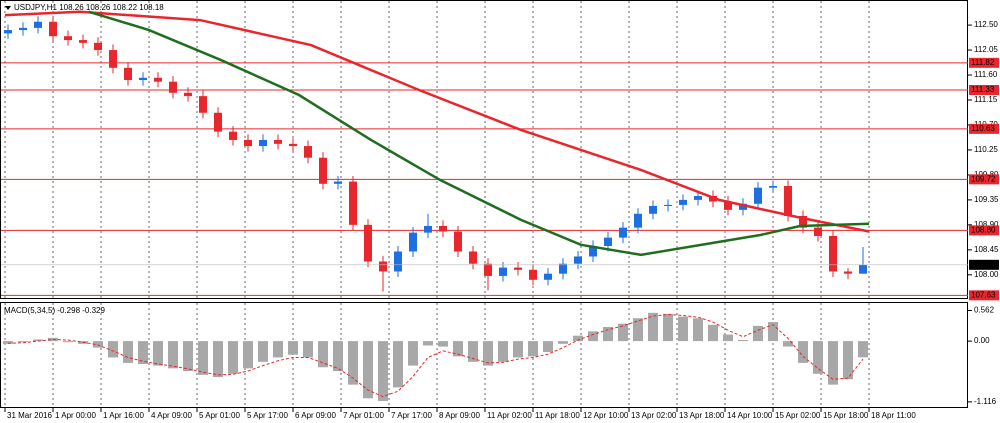 The height and width of the screenshot is (423, 1000). I want to click on x-tick-label: 15 Apr 02:00, so click(798, 415).